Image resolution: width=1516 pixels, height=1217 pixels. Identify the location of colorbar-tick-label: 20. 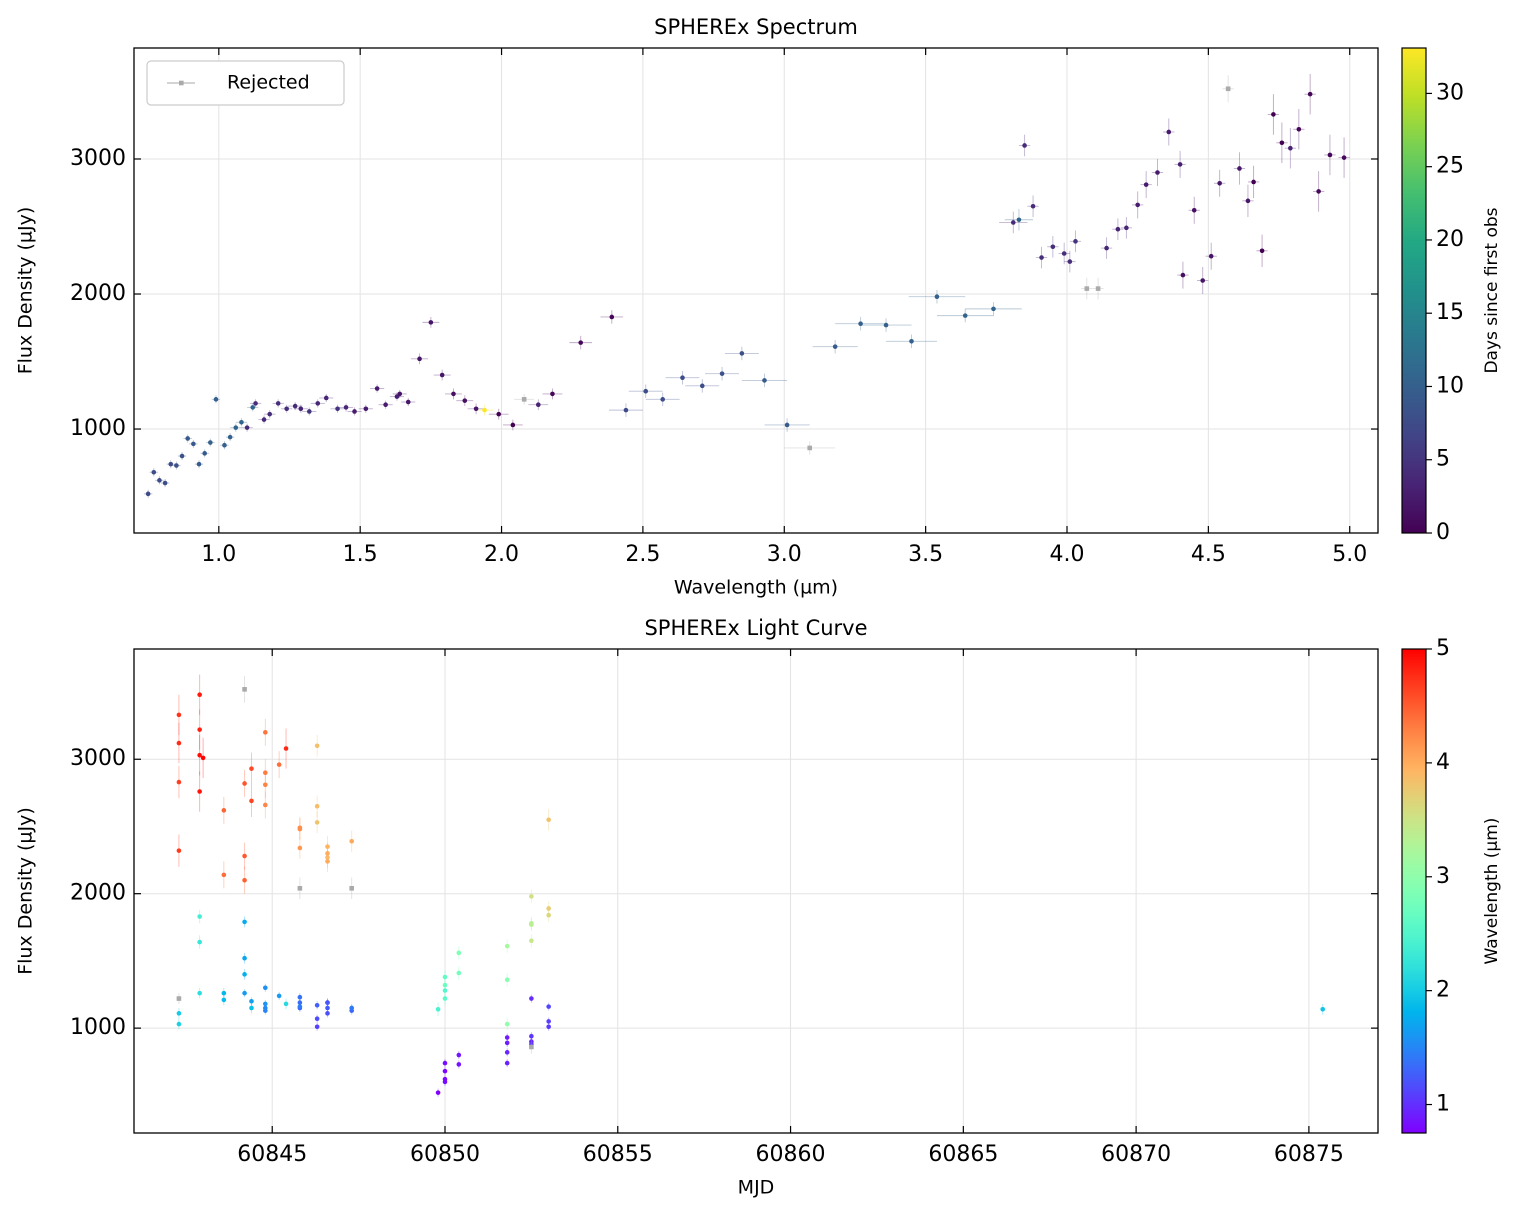
(1450, 239).